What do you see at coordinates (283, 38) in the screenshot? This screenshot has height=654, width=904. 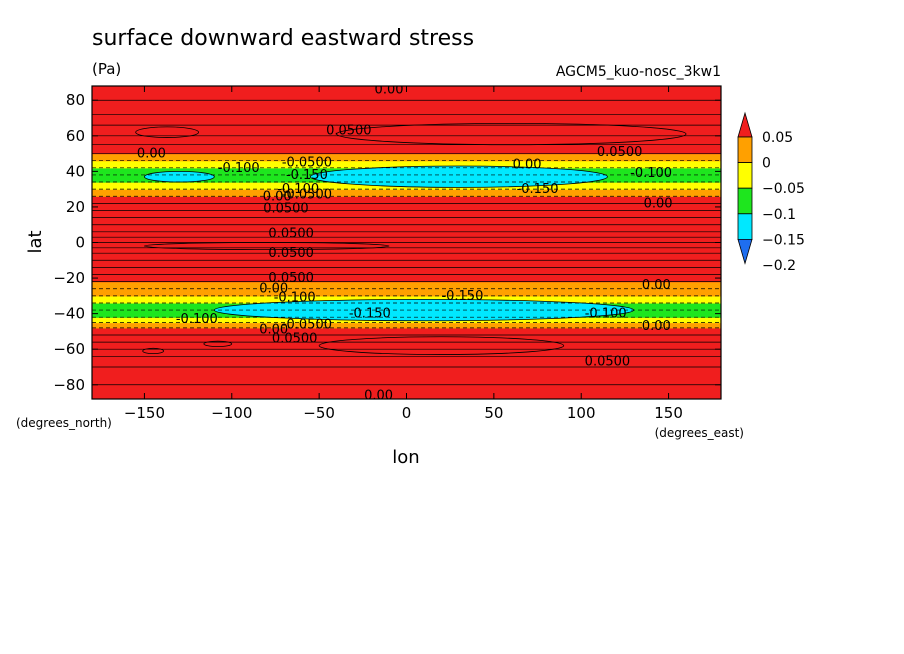 I see `chart-title: surface downward eastward stress` at bounding box center [283, 38].